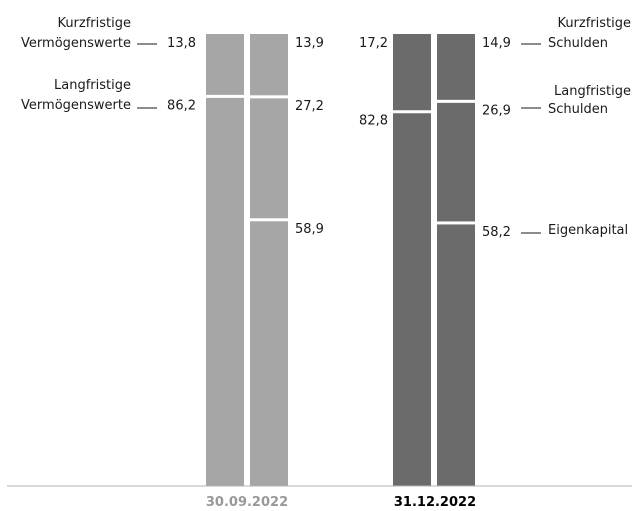 The image size is (635, 511). What do you see at coordinates (373, 43) in the screenshot?
I see `value-label-2-0: 17,2` at bounding box center [373, 43].